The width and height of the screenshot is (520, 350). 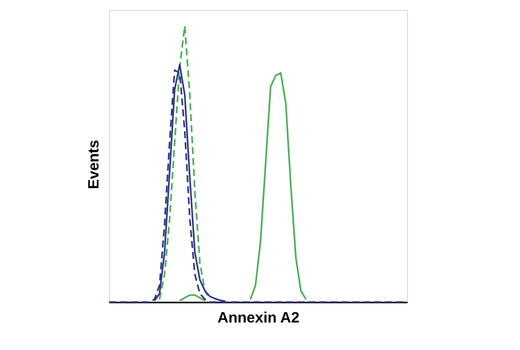 I want to click on x-axis-title: Annexin A2, so click(x=259, y=318).